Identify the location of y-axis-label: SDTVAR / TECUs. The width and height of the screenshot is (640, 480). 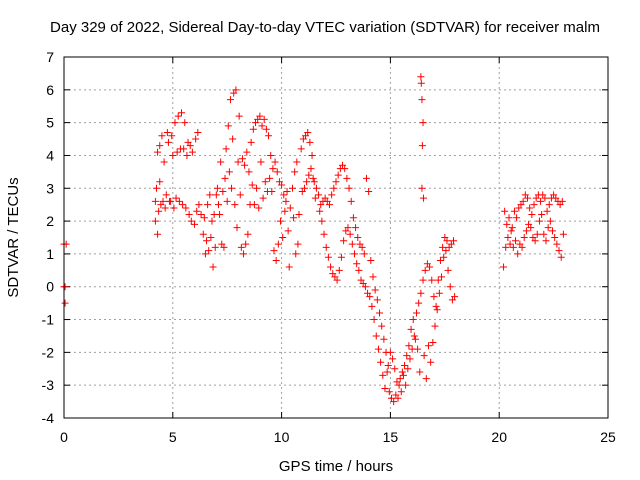
(13, 237).